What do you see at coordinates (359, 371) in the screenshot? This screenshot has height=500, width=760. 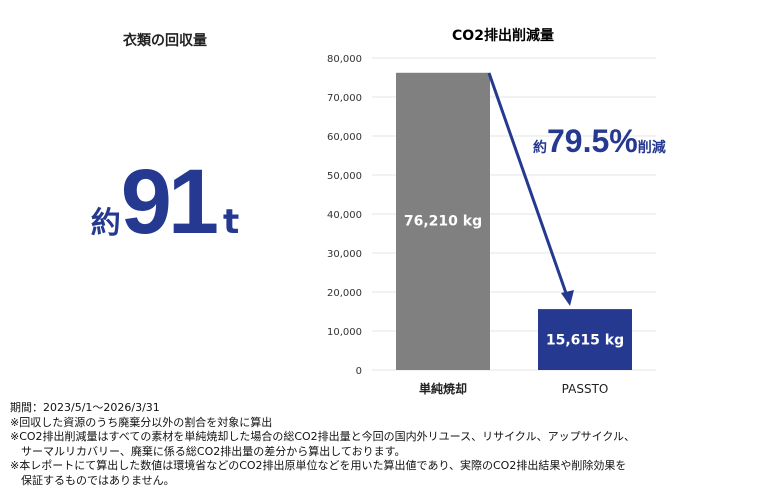 I see `y-tick-label: 0` at bounding box center [359, 371].